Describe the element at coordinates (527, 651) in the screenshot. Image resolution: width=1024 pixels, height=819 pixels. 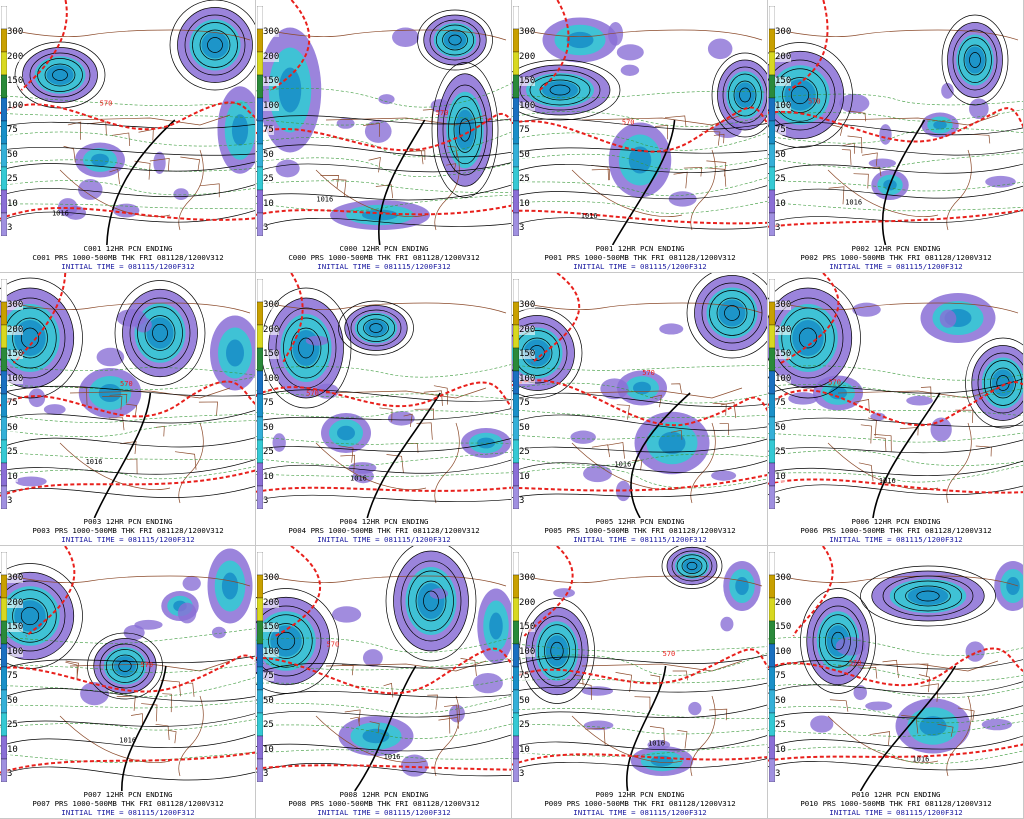
I see `colorbar-tick-label: 100` at that location.